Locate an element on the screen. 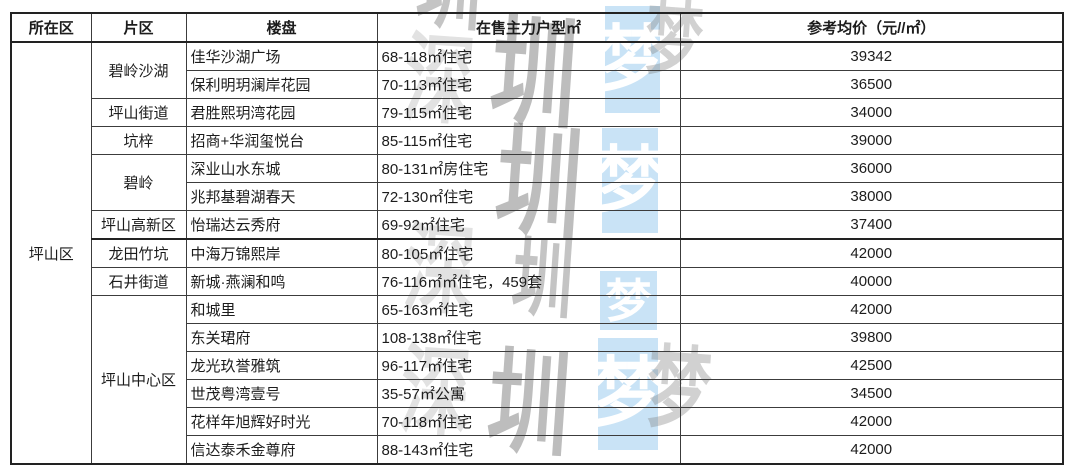  cell-price: 34000 is located at coordinates (871, 112).